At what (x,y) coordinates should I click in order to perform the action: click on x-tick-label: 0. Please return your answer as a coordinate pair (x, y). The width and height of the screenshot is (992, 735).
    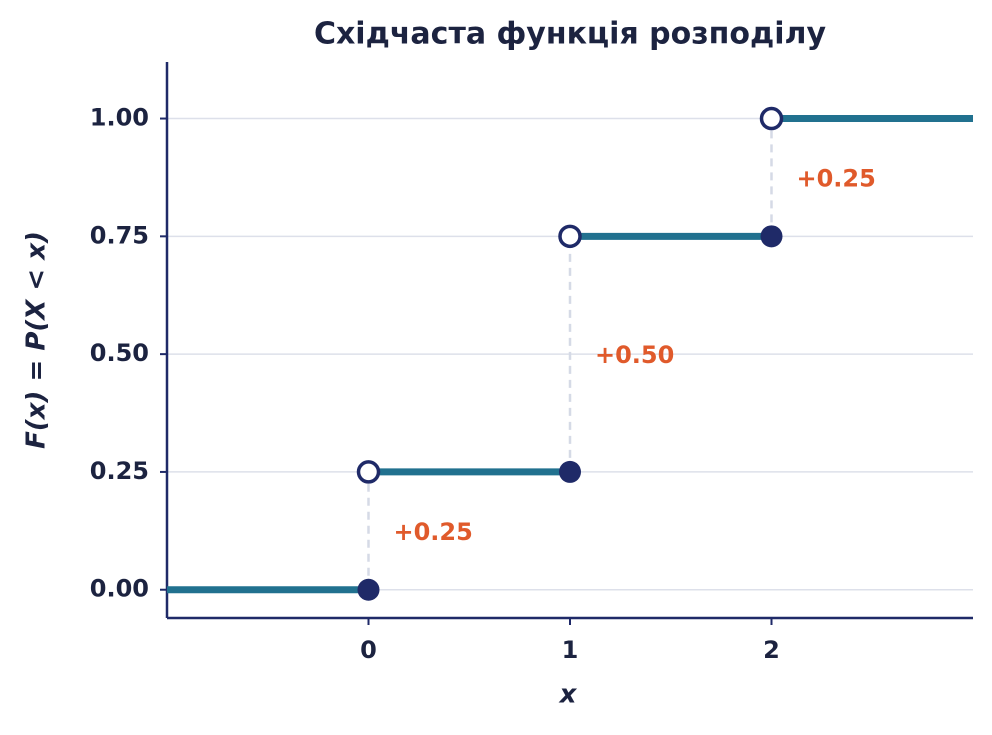
    Looking at the image, I should click on (368, 650).